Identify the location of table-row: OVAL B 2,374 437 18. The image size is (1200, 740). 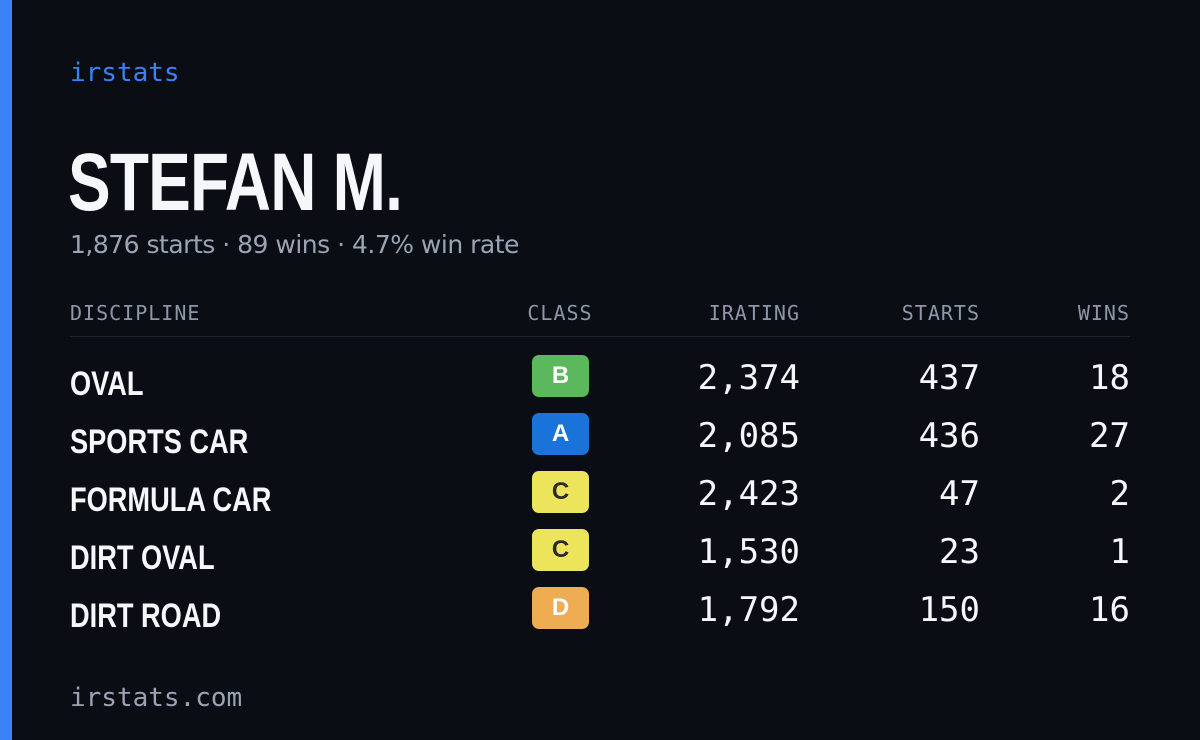
(600, 384).